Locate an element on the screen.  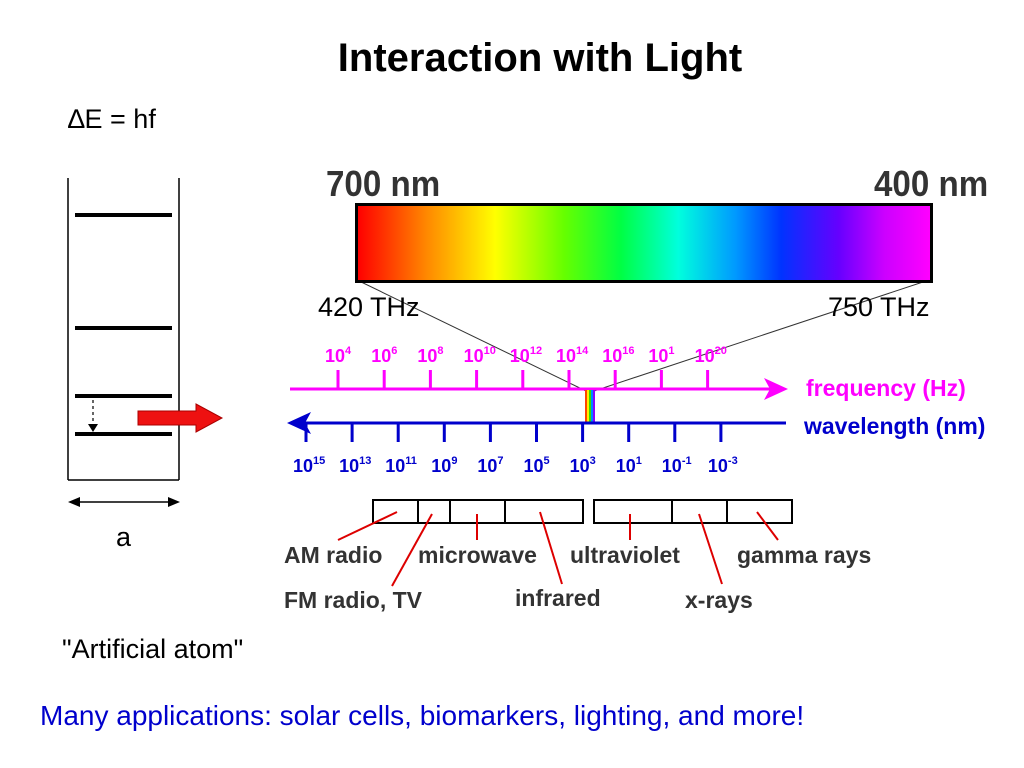
visible-spectrum-bar is located at coordinates (644, 243).